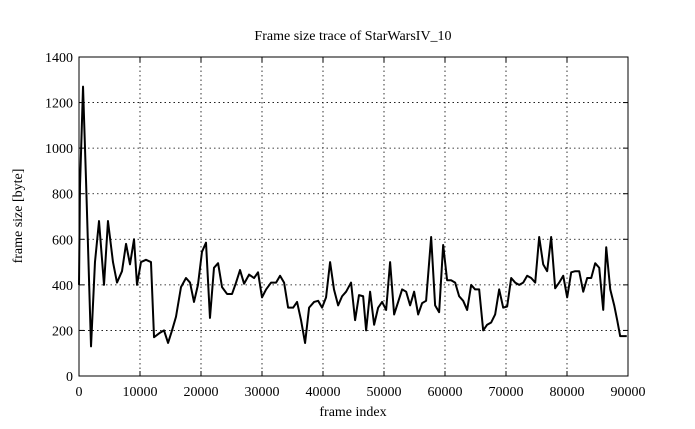  Describe the element at coordinates (59, 149) in the screenshot. I see `y-tick-label: 1000` at that location.